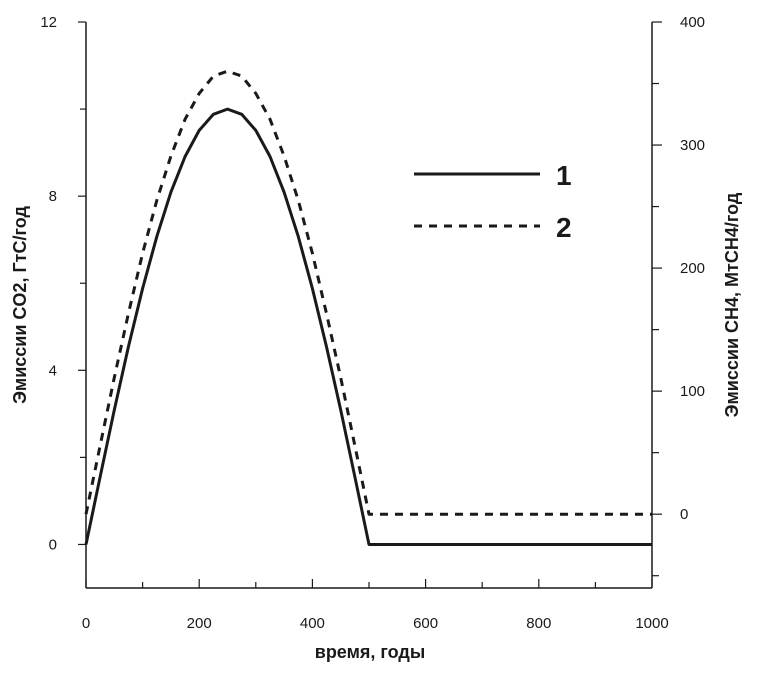 The width and height of the screenshot is (760, 677). What do you see at coordinates (199, 623) in the screenshot?
I see `x-tick-label: 200` at bounding box center [199, 623].